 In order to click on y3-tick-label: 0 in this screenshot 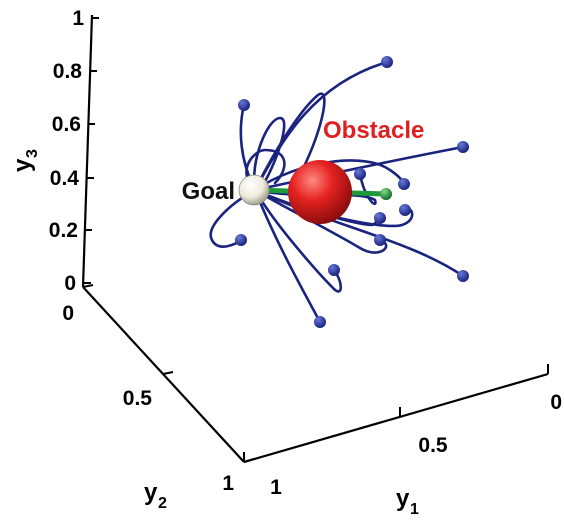, I will do `click(70, 283)`.